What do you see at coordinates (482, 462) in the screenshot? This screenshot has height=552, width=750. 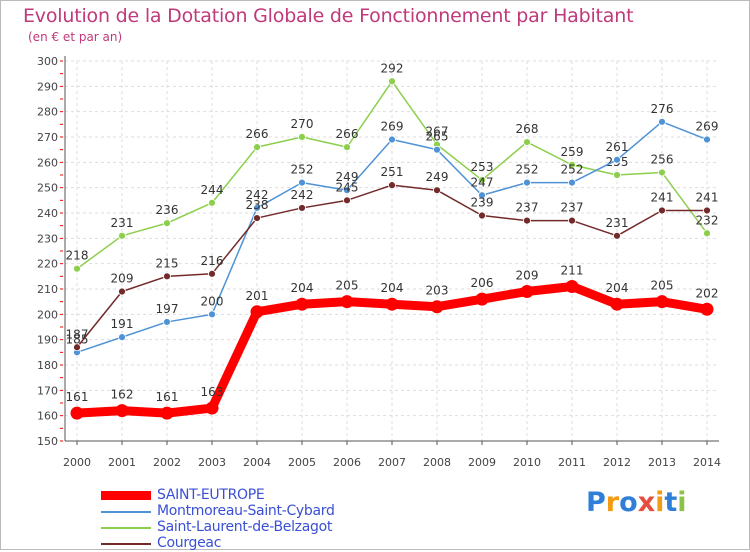 I see `x-tick-label: 2009` at bounding box center [482, 462].